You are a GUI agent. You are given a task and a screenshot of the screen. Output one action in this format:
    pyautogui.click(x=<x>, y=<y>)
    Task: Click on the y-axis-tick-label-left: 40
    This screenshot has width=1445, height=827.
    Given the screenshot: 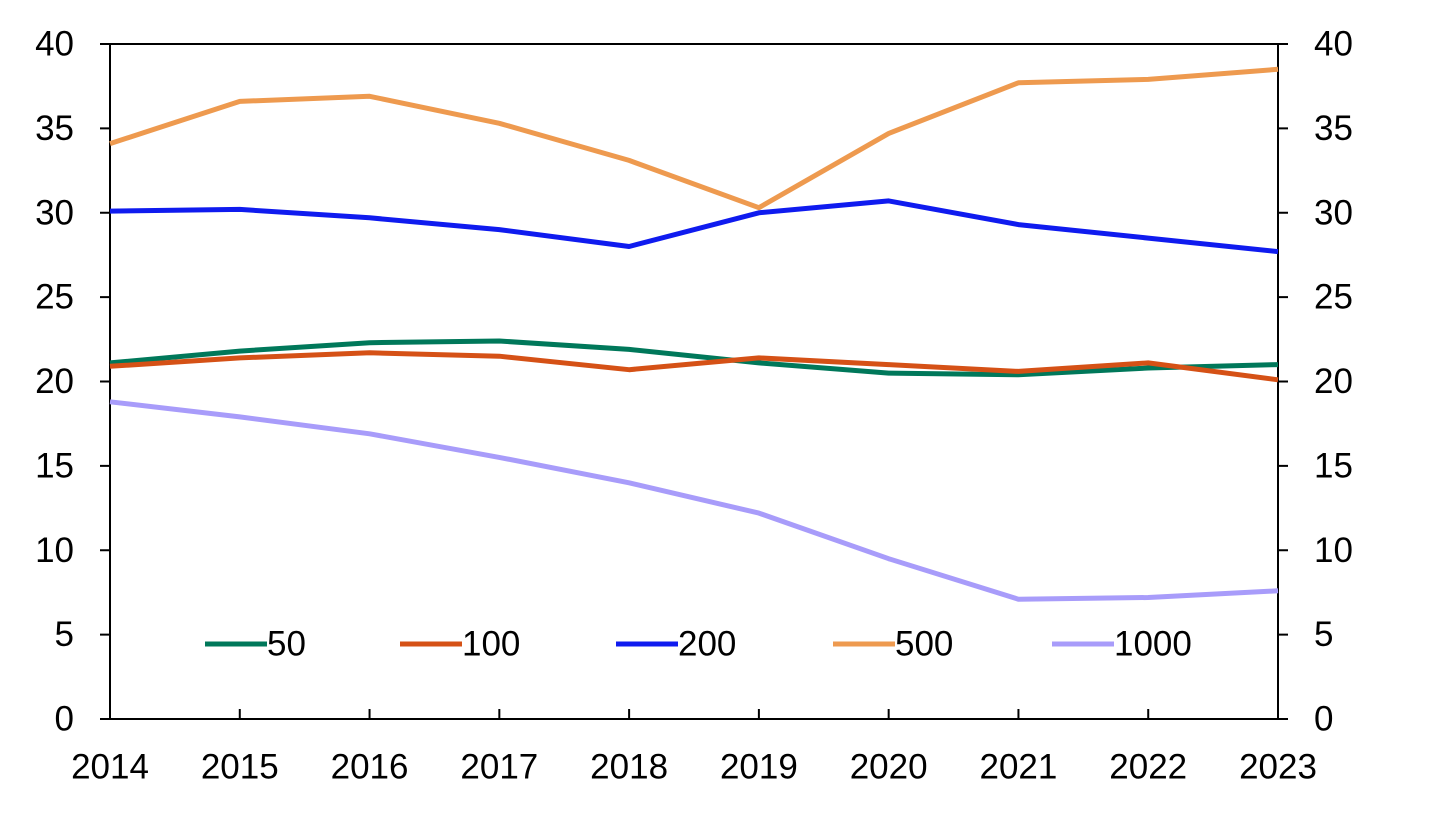 What is the action you would take?
    pyautogui.click(x=54, y=44)
    